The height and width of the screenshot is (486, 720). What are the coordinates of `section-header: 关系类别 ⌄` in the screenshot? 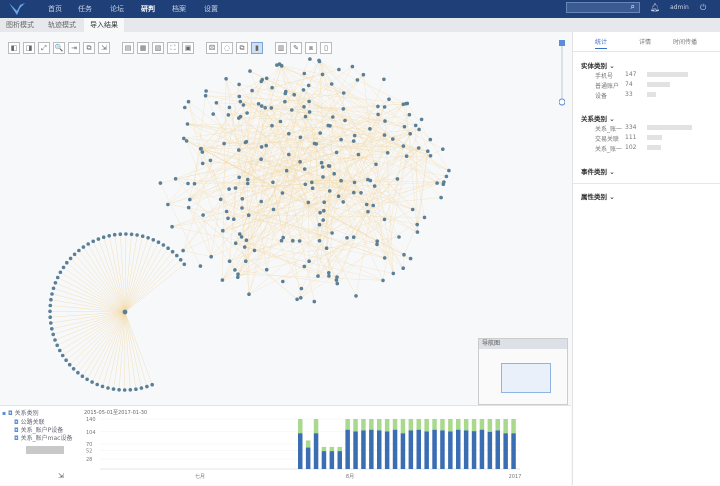 It's located at (598, 118).